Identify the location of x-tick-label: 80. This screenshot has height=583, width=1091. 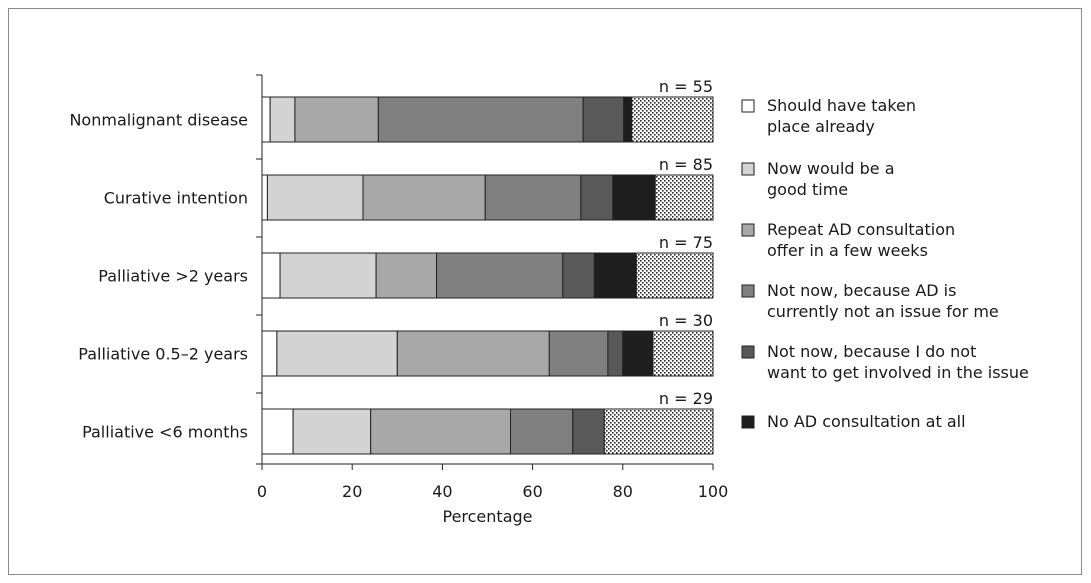
(623, 491).